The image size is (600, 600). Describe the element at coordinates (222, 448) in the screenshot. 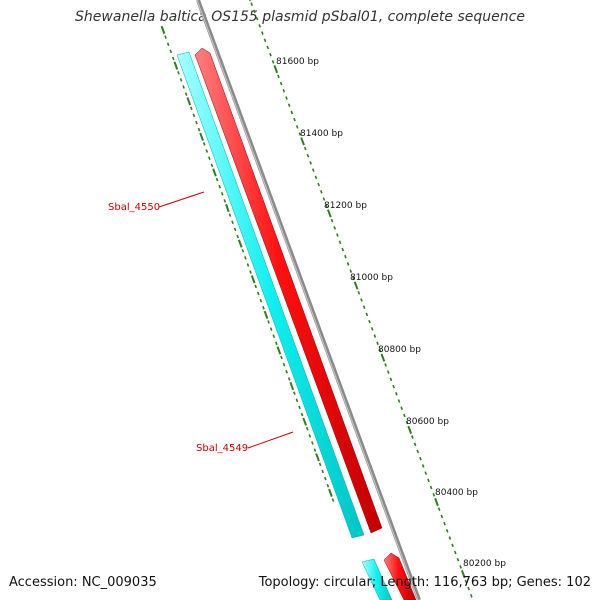

I see `gene-label-sbal-4549: Sbal_4549` at that location.